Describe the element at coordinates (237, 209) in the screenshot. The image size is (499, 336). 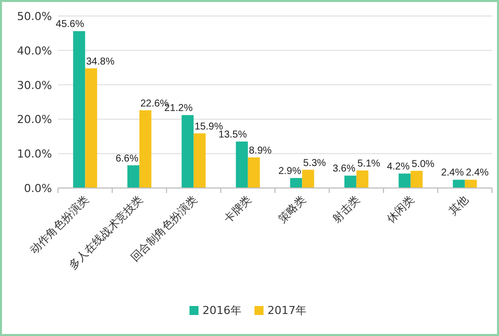
I see `x-tick-label: 卡牌类` at that location.